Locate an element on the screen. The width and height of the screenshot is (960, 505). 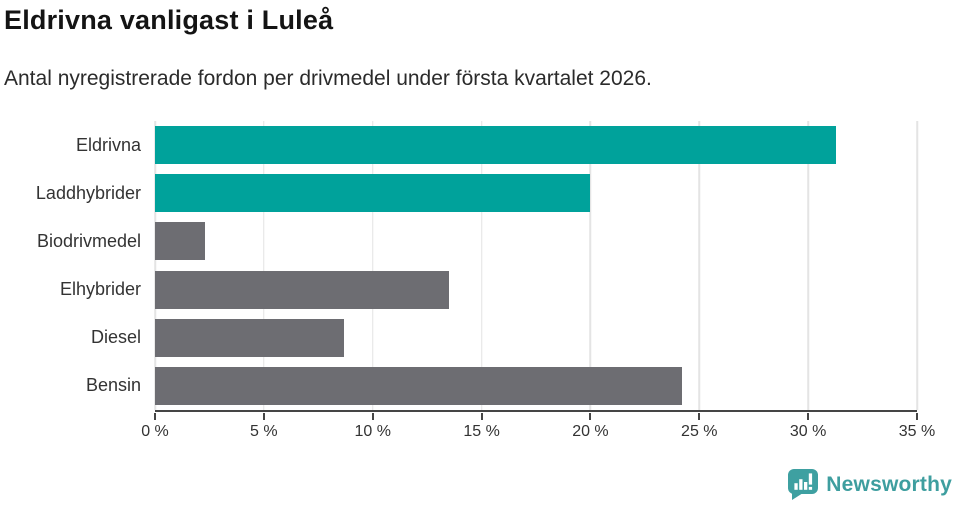
x-axis-tick-label-25: 25 % is located at coordinates (699, 431).